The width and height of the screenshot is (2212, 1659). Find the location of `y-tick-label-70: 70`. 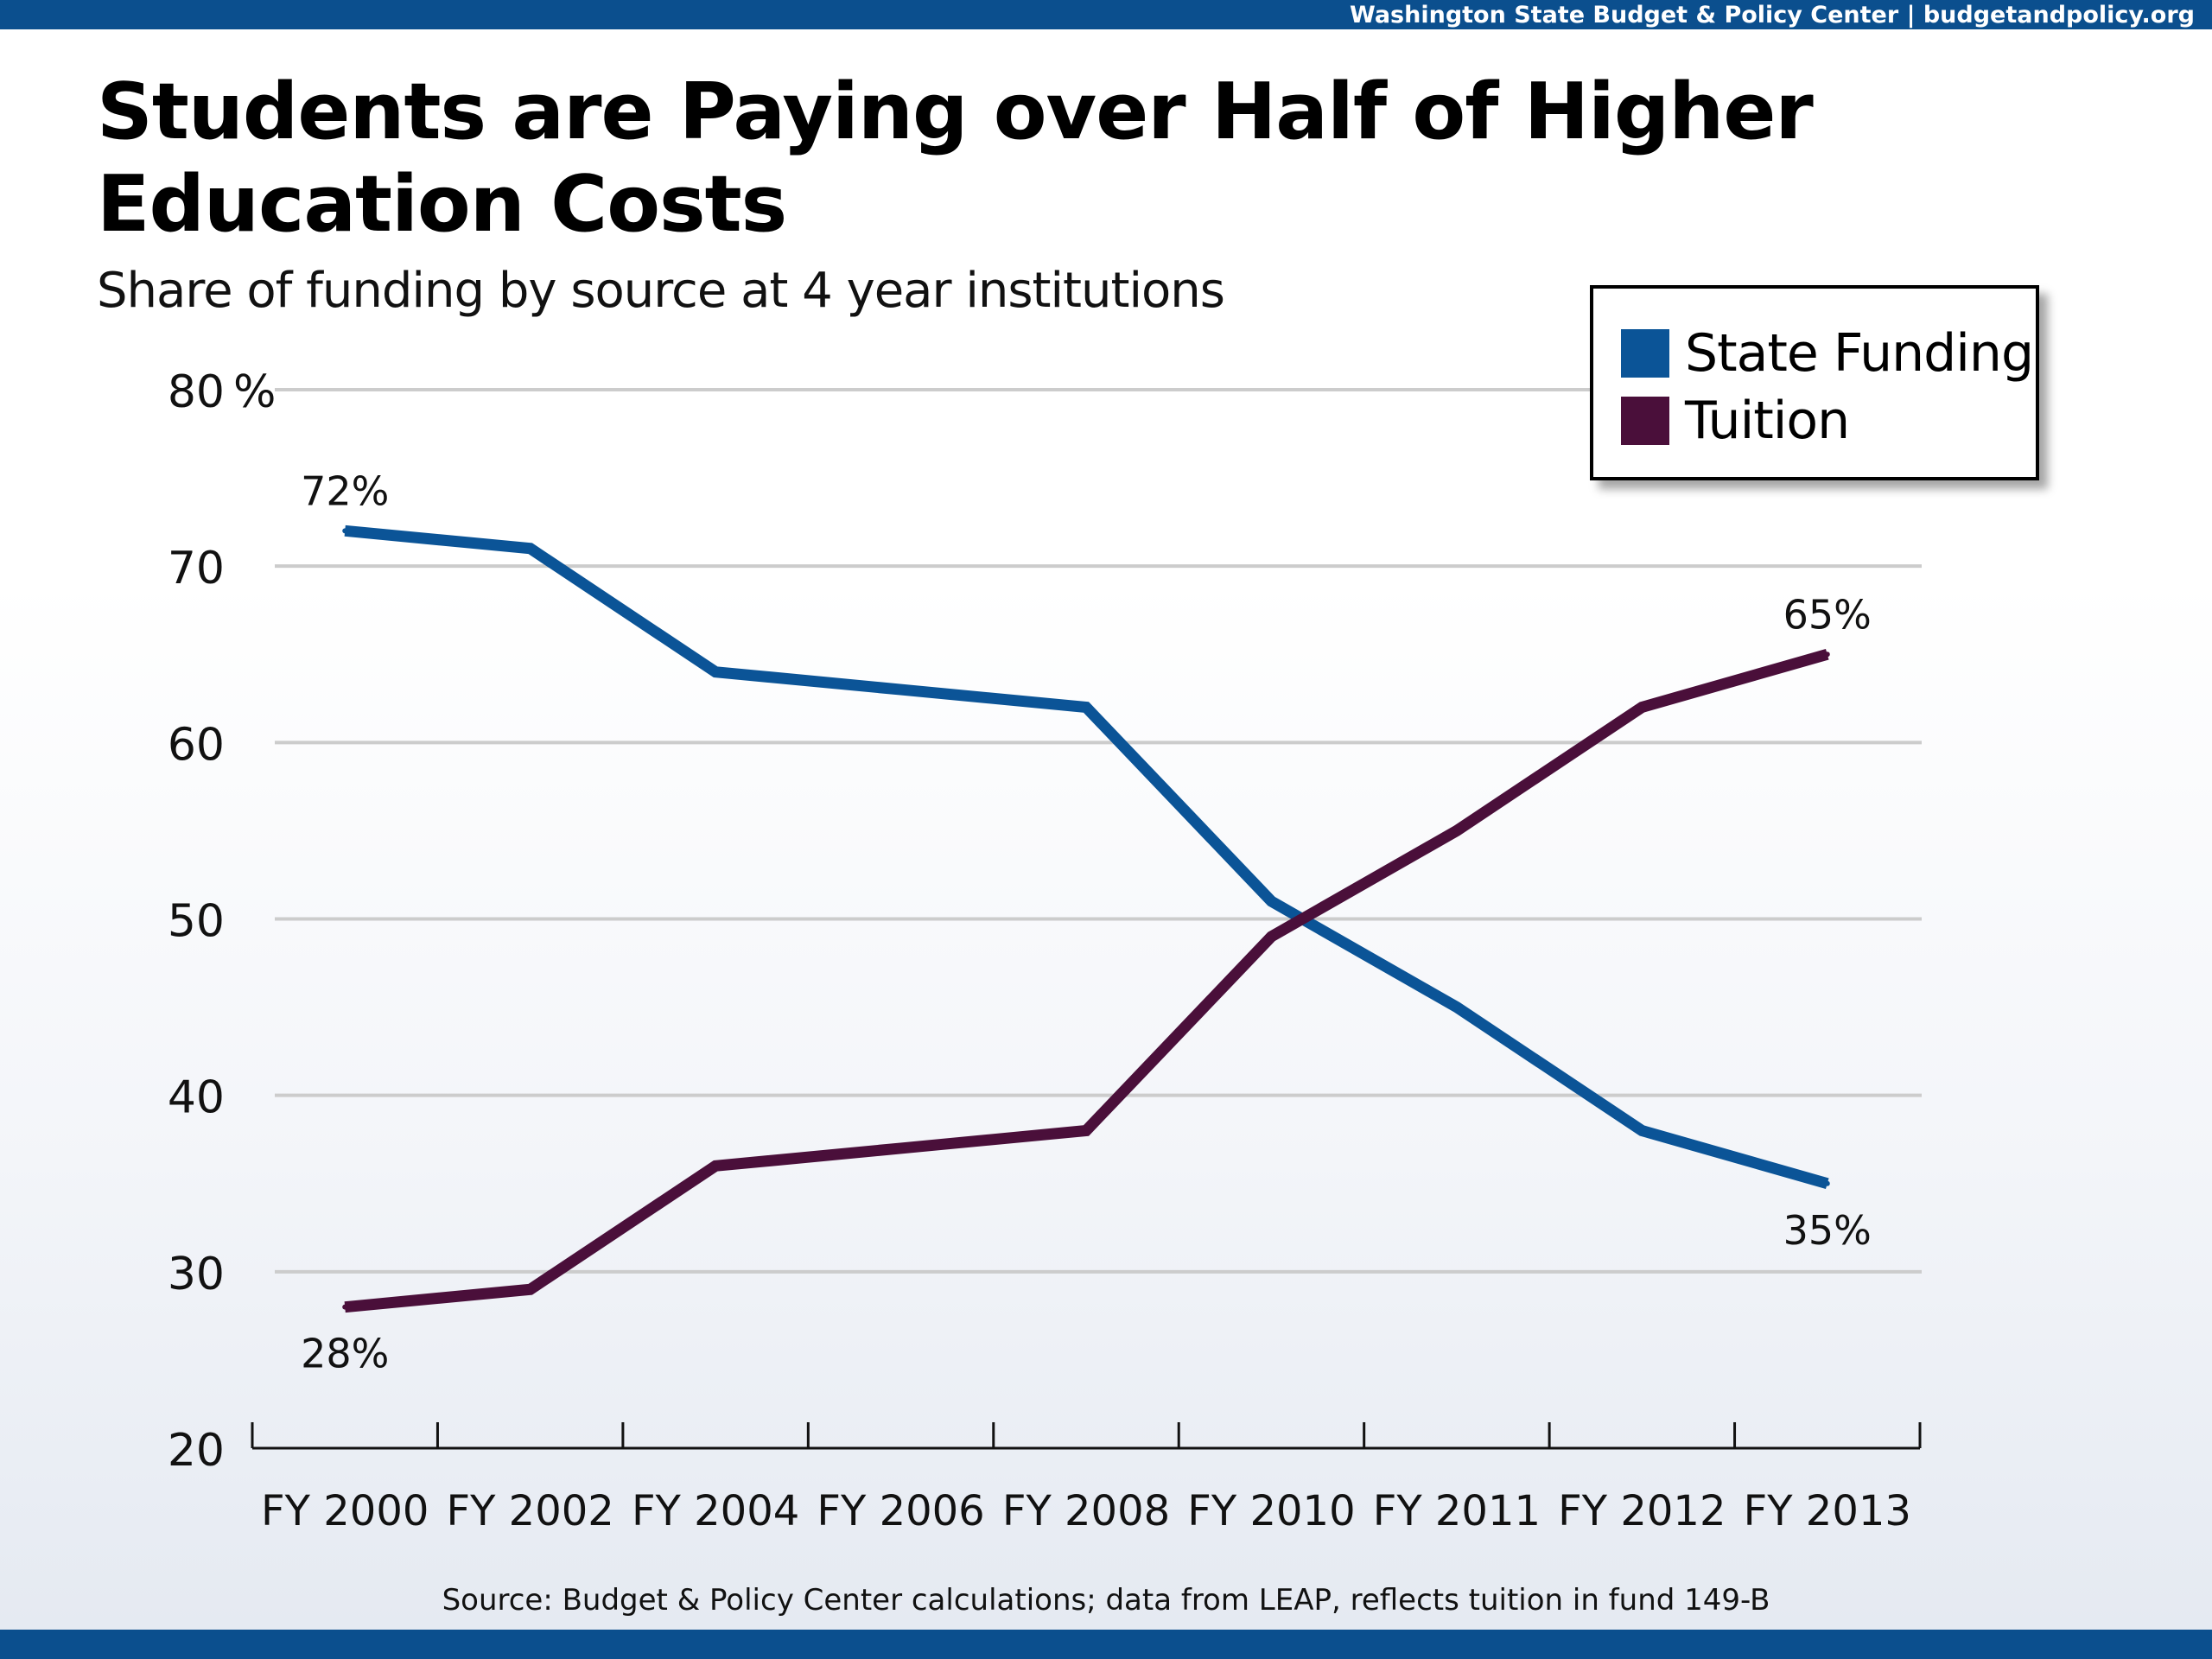

y-tick-label-70: 70 is located at coordinates (196, 568).